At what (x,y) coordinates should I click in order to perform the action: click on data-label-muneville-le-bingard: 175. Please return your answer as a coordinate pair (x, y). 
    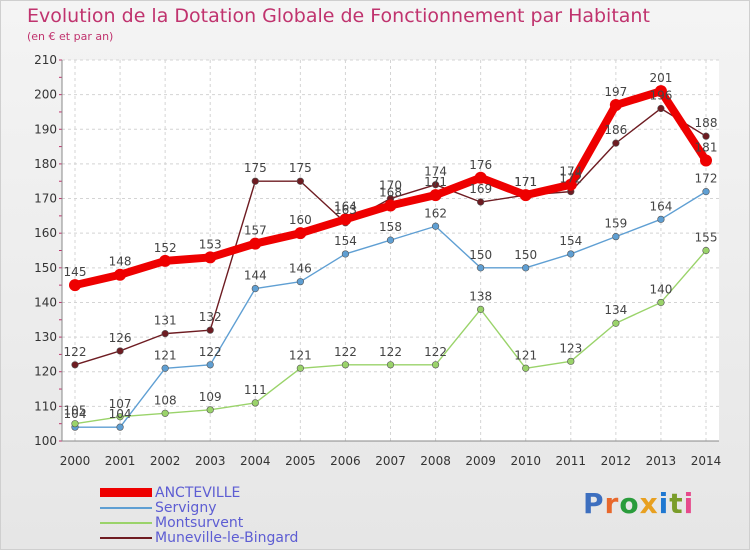
    Looking at the image, I should click on (255, 168).